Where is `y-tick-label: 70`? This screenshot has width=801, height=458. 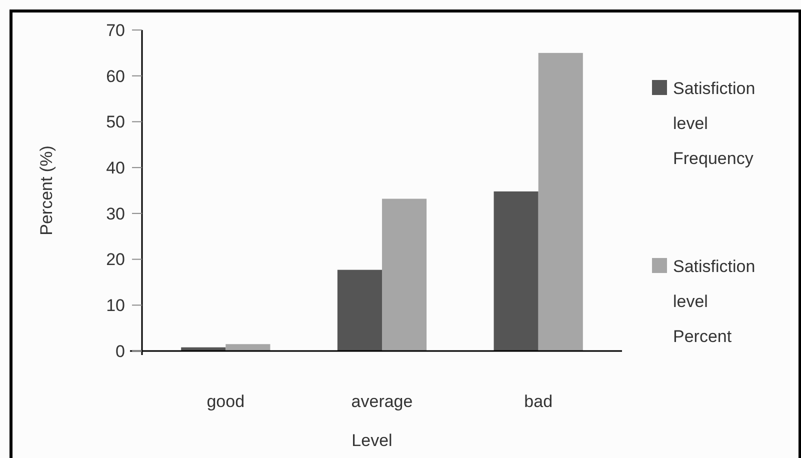
y-tick-label: 70 is located at coordinates (115, 30).